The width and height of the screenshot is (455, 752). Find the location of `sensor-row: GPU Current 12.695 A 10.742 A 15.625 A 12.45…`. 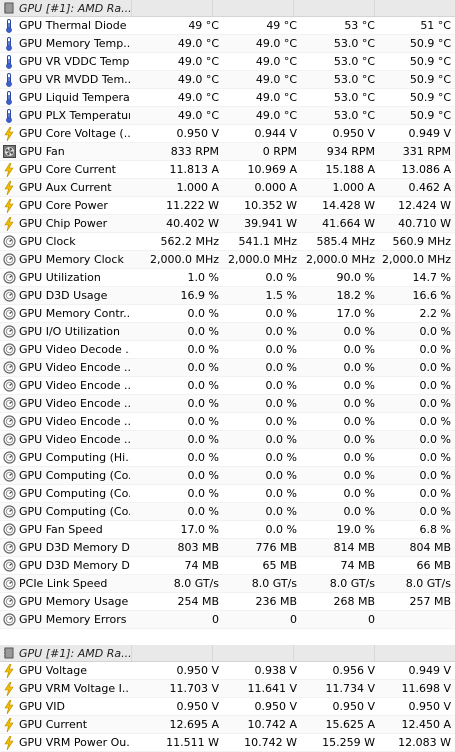

sensor-row: GPU Current 12.695 A 10.742 A 15.625 A 12.45… is located at coordinates (227, 725).